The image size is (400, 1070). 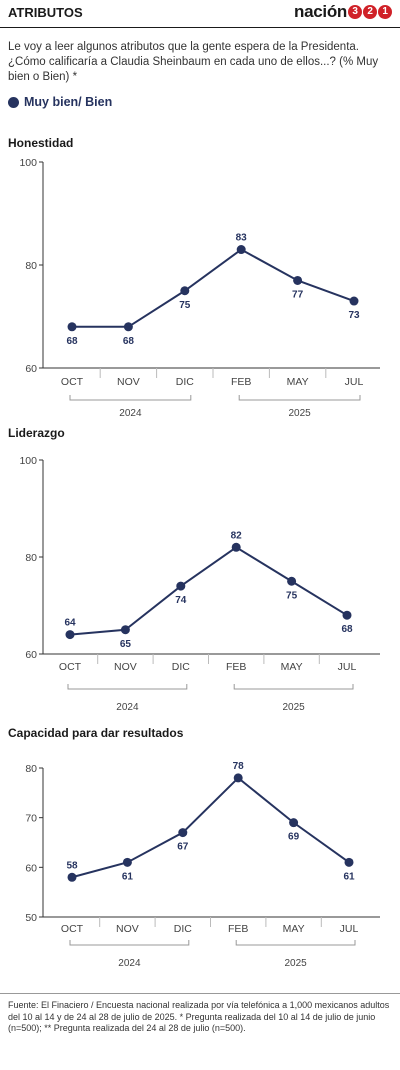 I want to click on data-label: 82, so click(x=237, y=535).